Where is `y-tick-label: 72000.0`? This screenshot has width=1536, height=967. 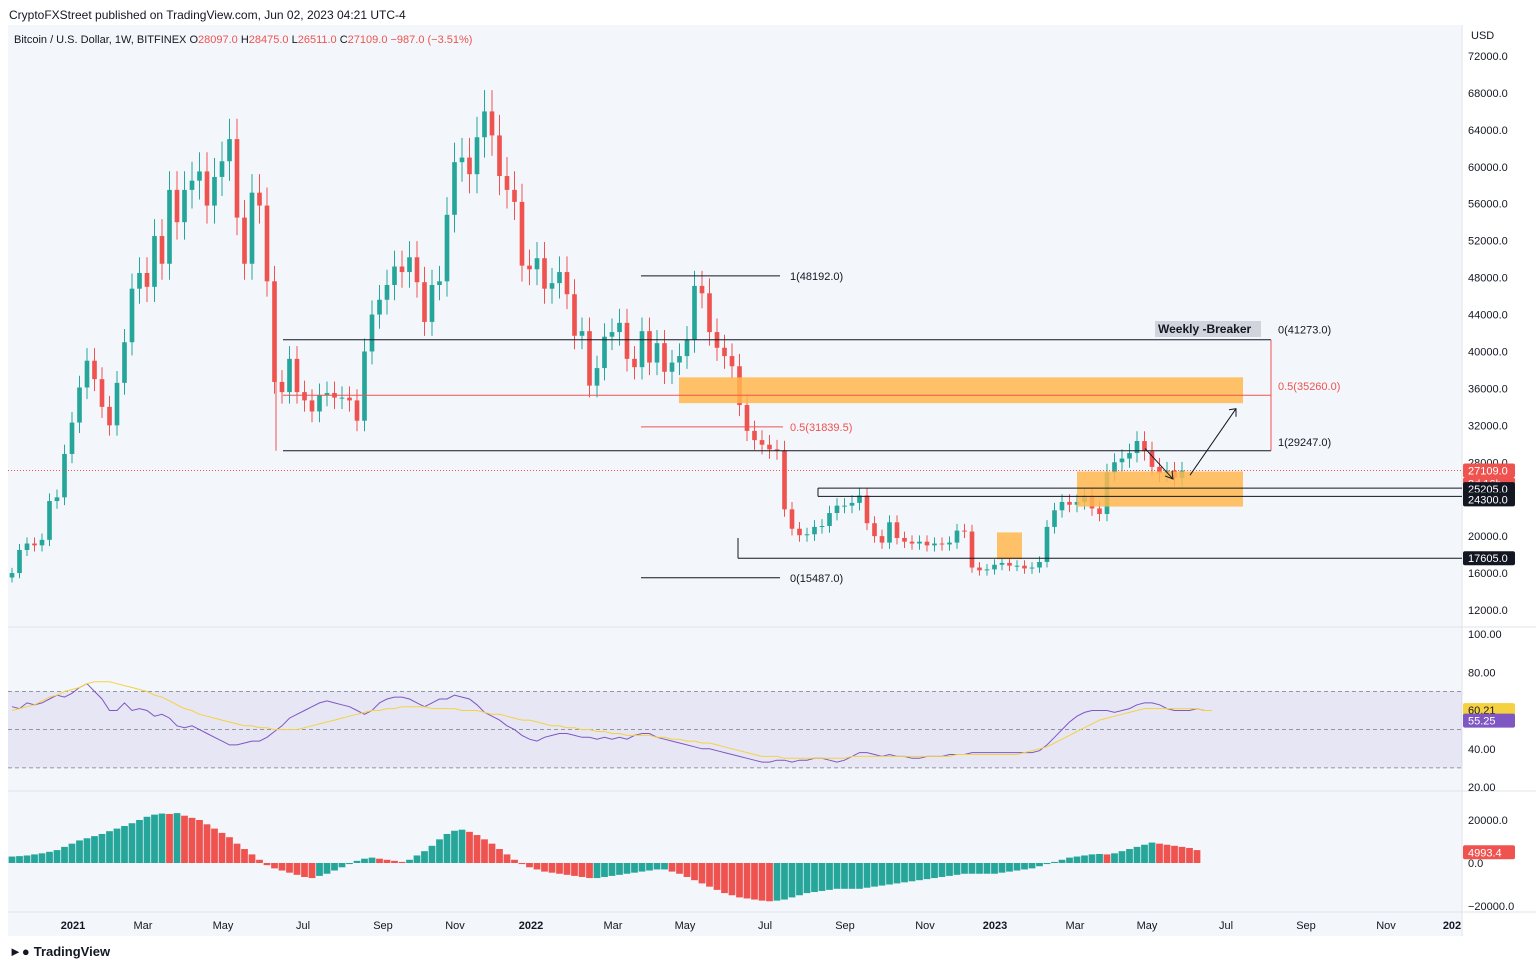
y-tick-label: 72000.0 is located at coordinates (1488, 57).